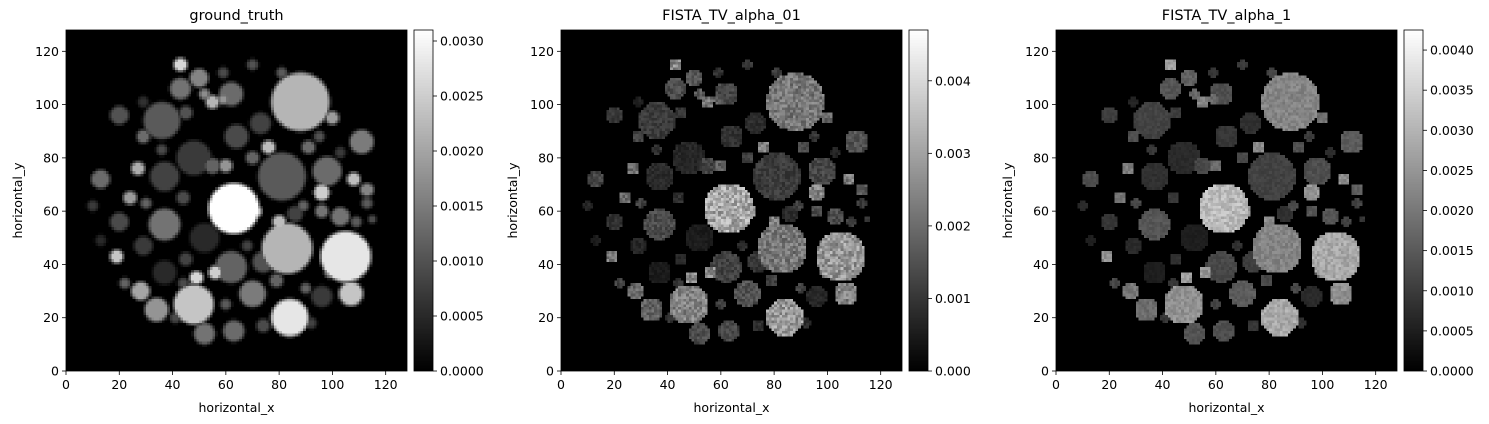 The width and height of the screenshot is (1489, 424). What do you see at coordinates (953, 80) in the screenshot?
I see `colorbar-tick-label: 0.004` at bounding box center [953, 80].